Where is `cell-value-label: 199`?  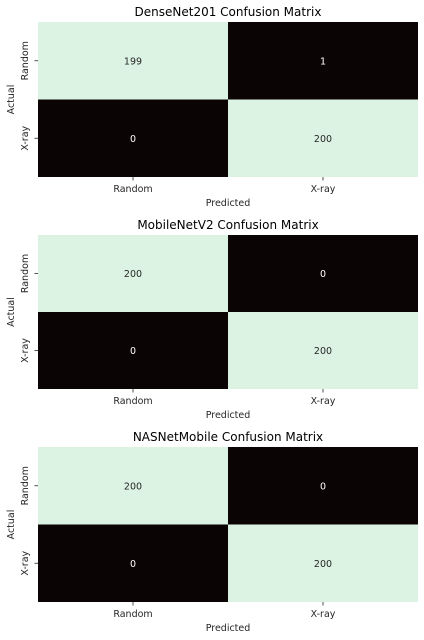 cell-value-label: 199 is located at coordinates (133, 61).